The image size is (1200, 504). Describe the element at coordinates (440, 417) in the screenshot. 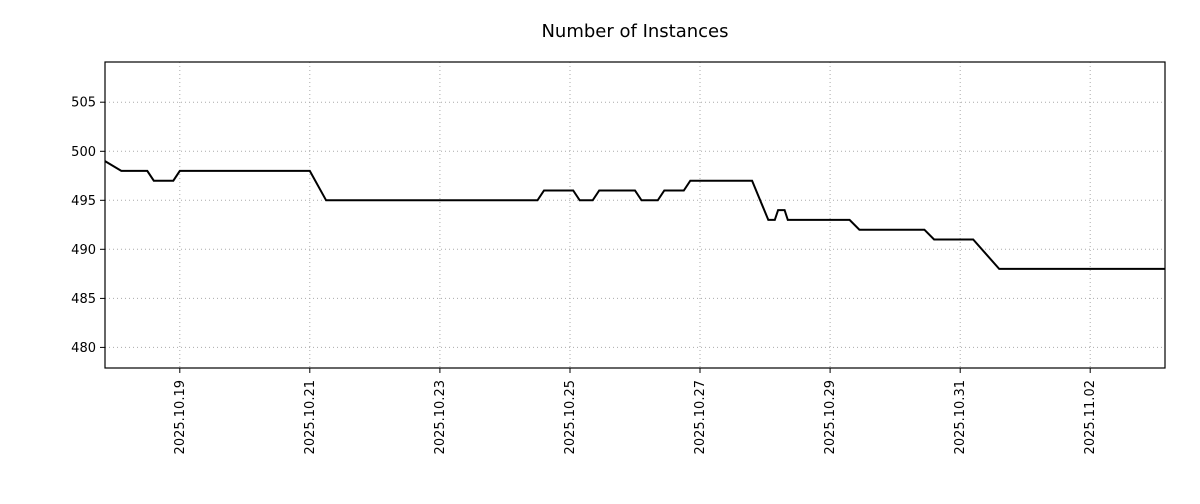

I see `x-tick-label: 2025.10.23` at that location.